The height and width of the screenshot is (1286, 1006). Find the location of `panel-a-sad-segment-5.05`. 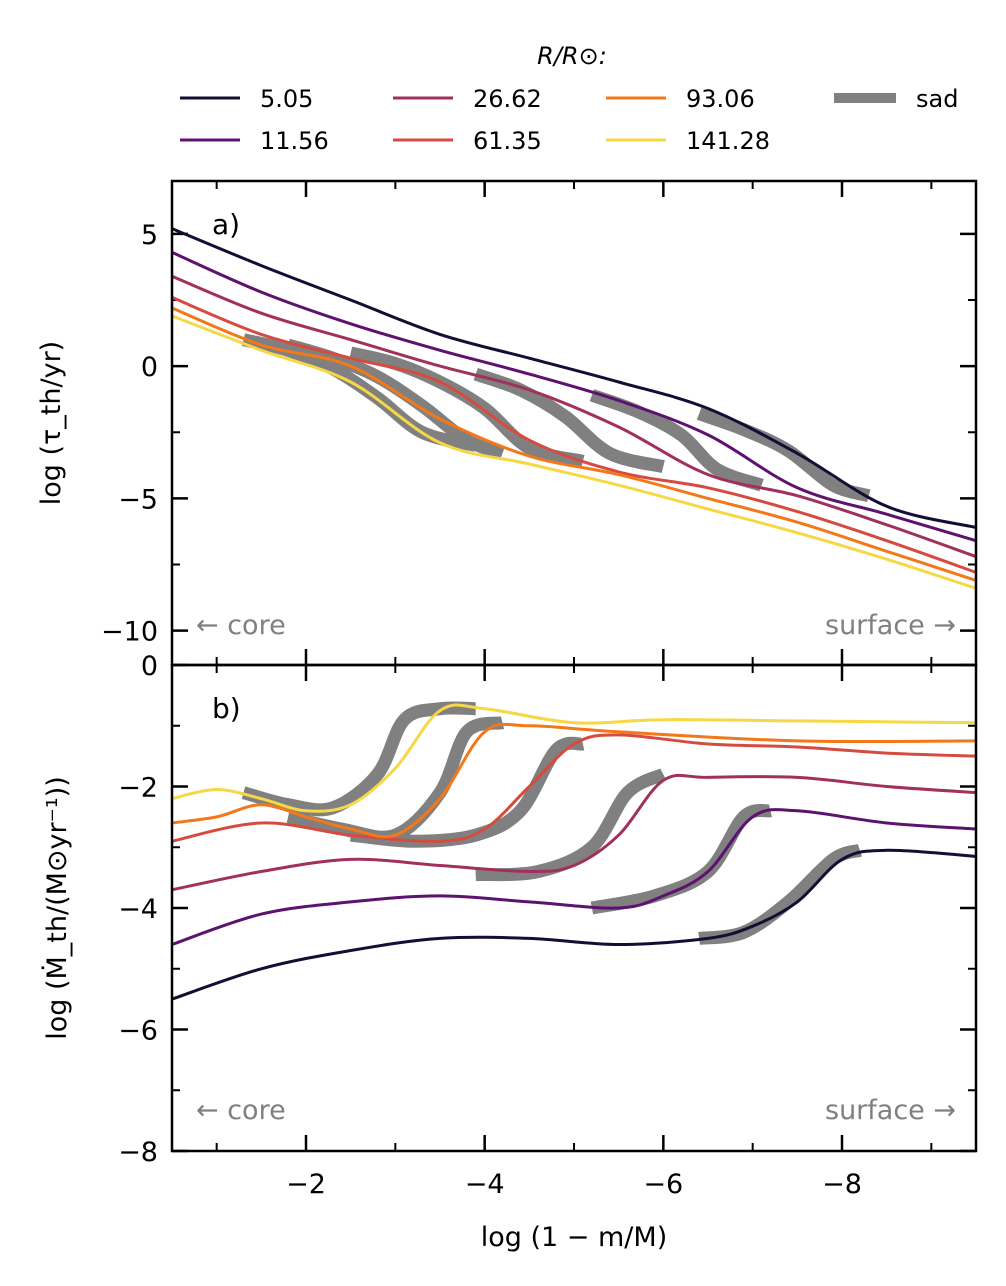

panel-a-sad-segment-5.05 is located at coordinates (783, 455).